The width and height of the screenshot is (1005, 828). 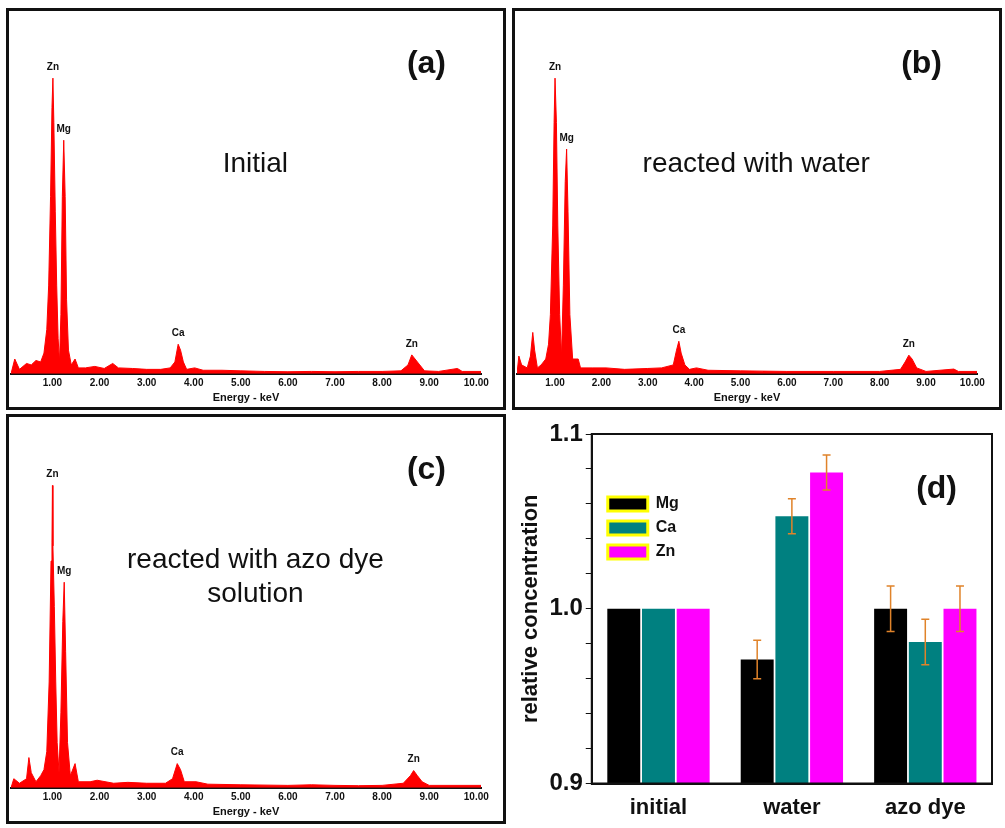 What do you see at coordinates (426, 61) in the screenshot?
I see `annotation: (a)` at bounding box center [426, 61].